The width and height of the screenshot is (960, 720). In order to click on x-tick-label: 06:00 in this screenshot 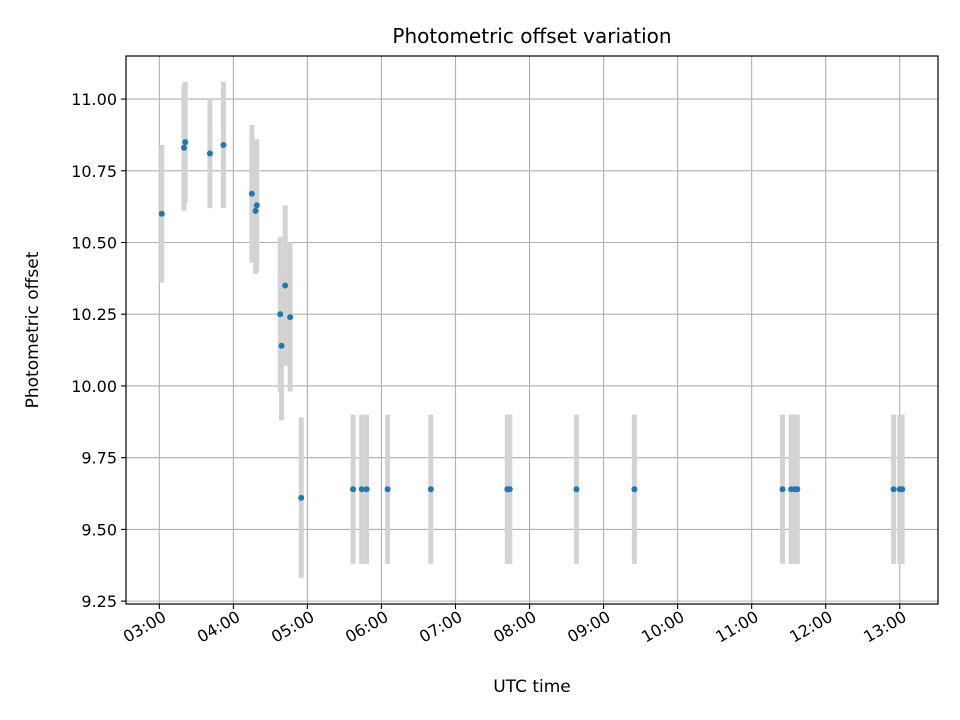, I will do `click(366, 627)`.